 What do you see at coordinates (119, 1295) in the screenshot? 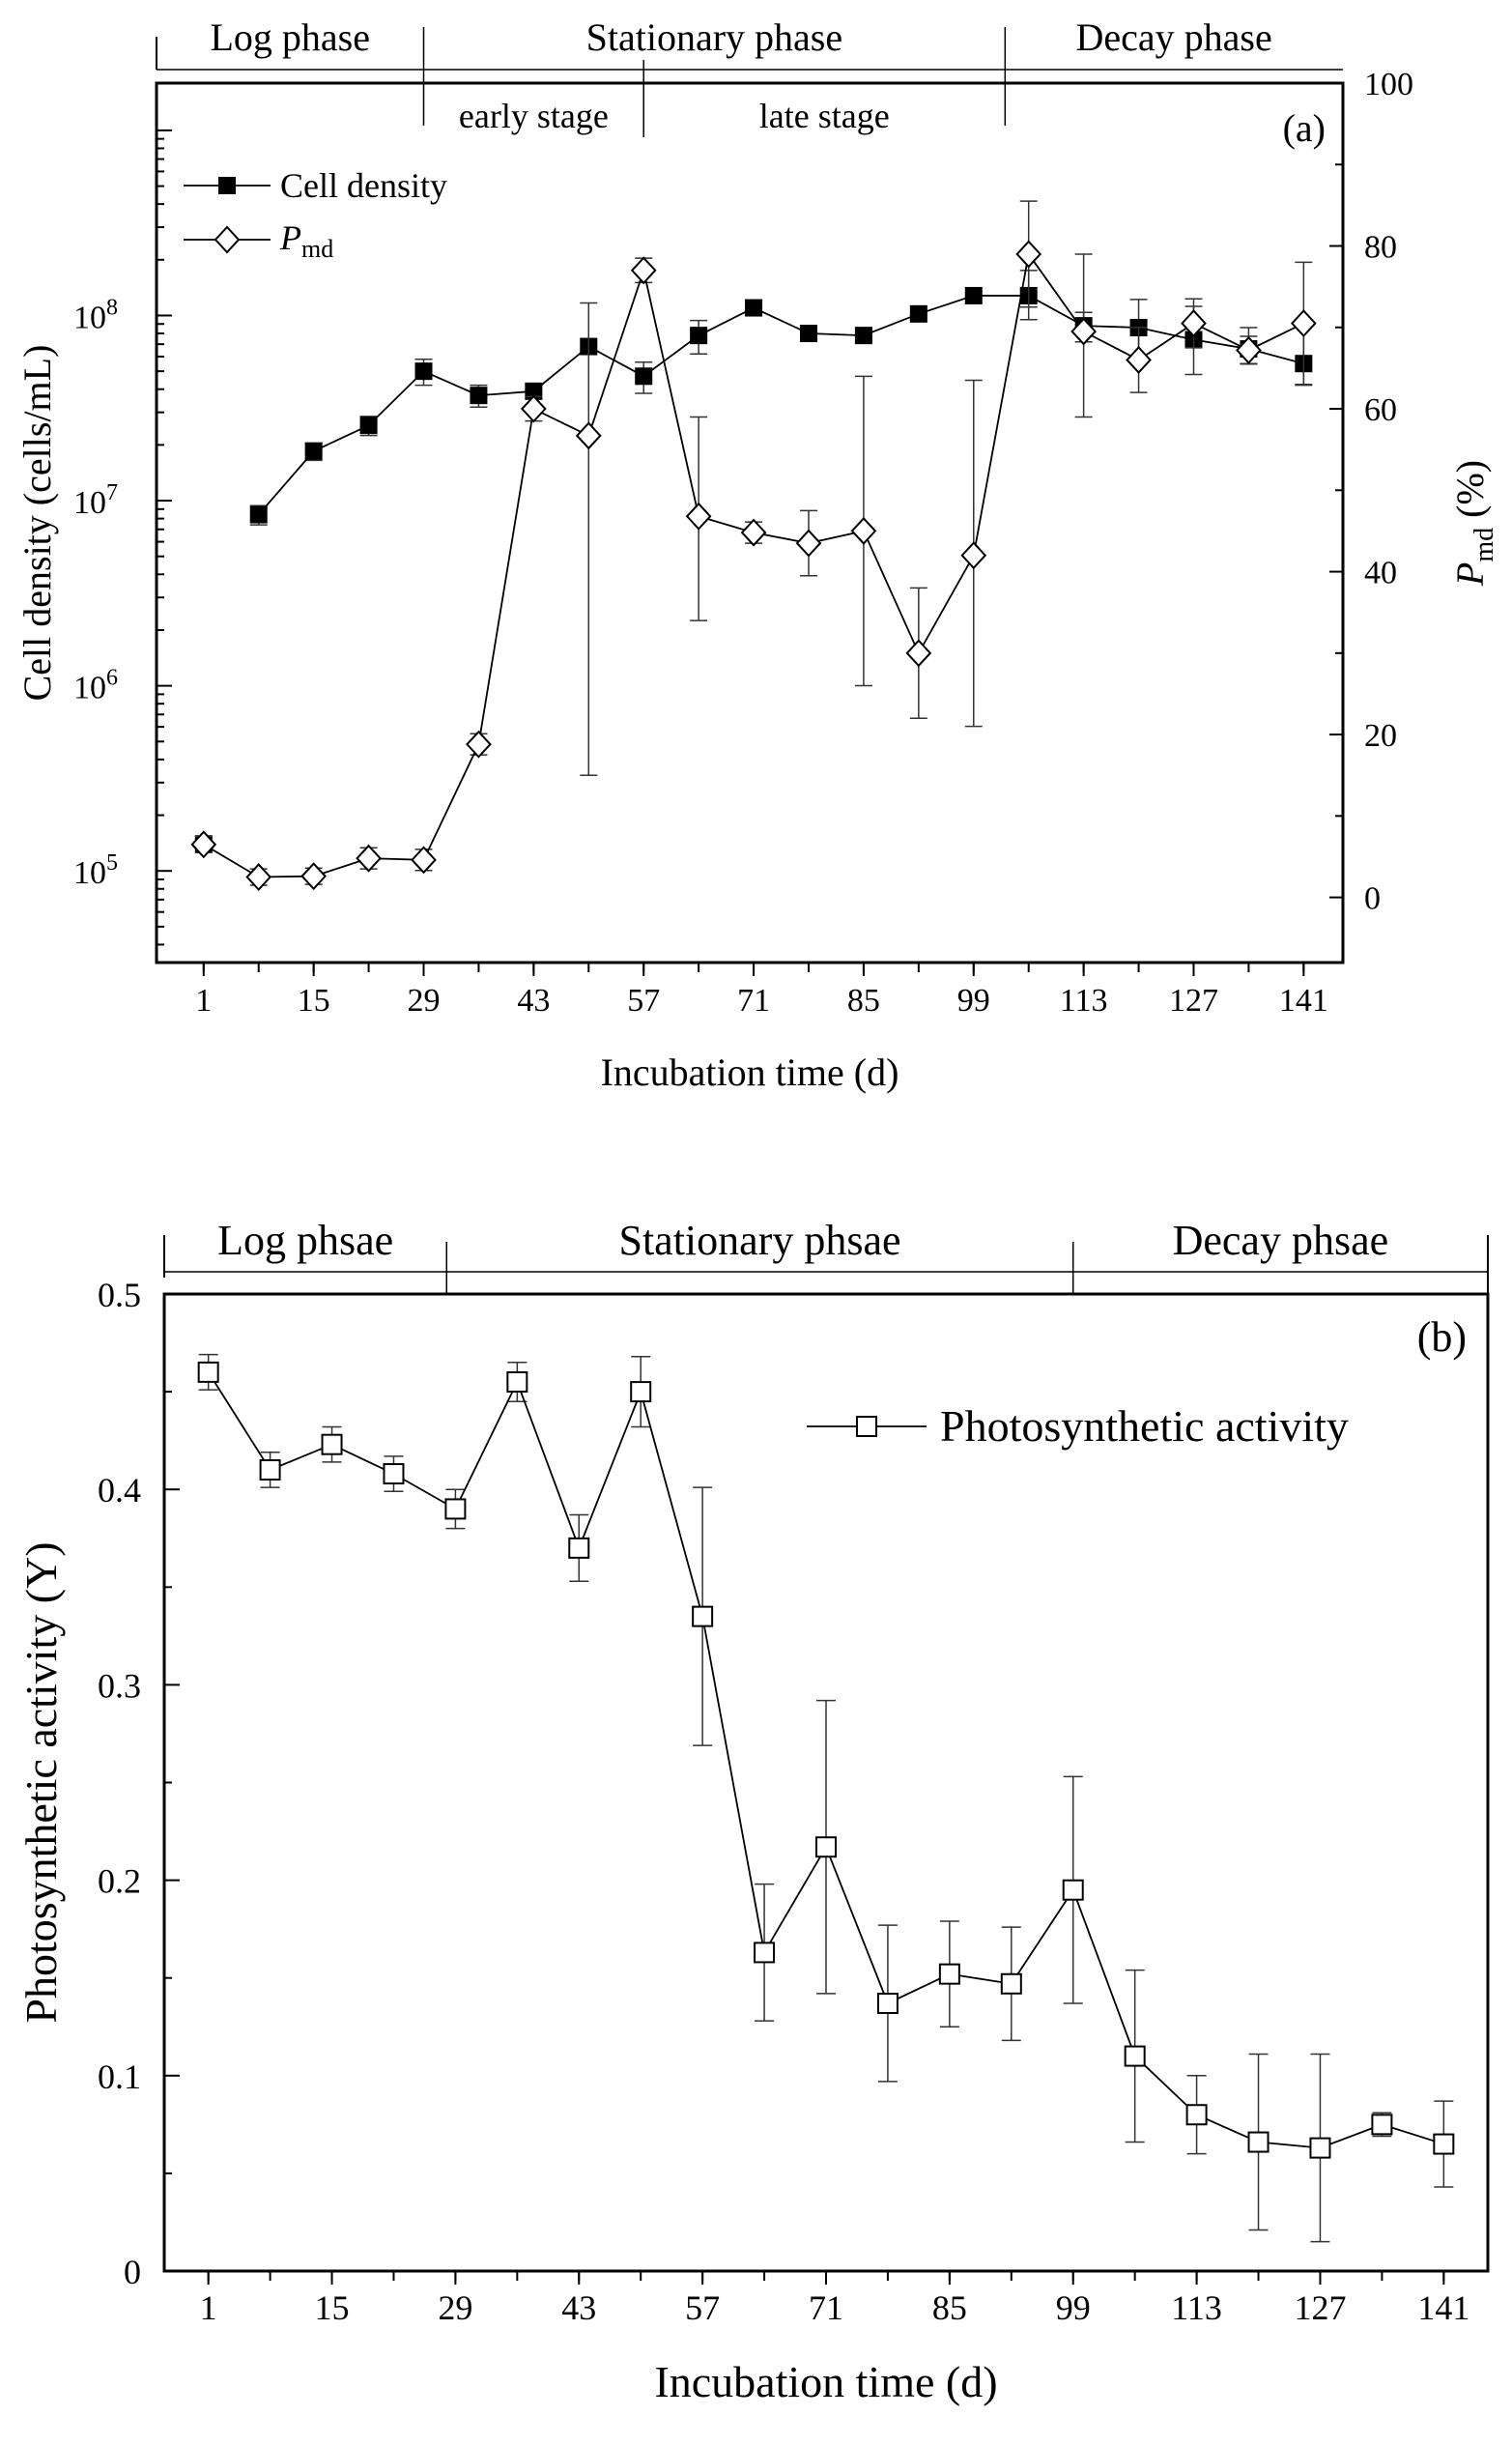
I see `y-tick-label: 0.5` at bounding box center [119, 1295].